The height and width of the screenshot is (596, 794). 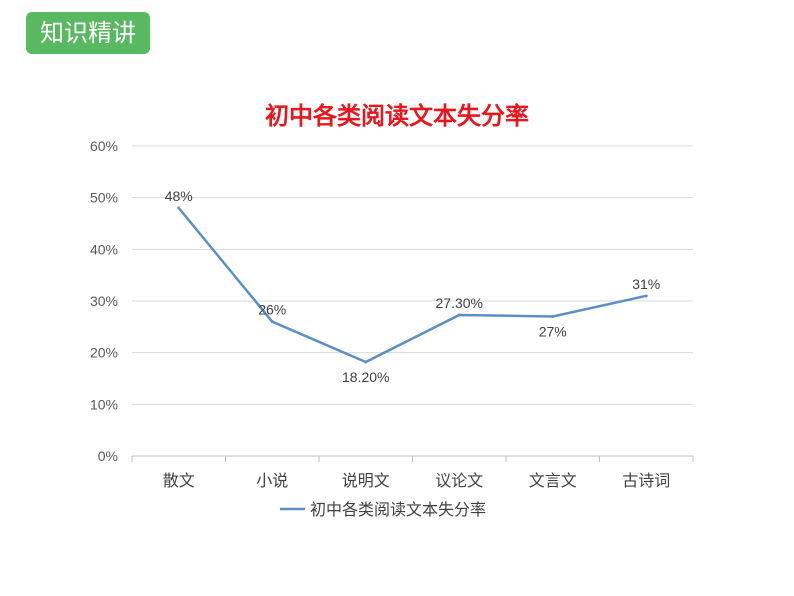 I want to click on x-category-label: 古诗词, so click(x=646, y=480).